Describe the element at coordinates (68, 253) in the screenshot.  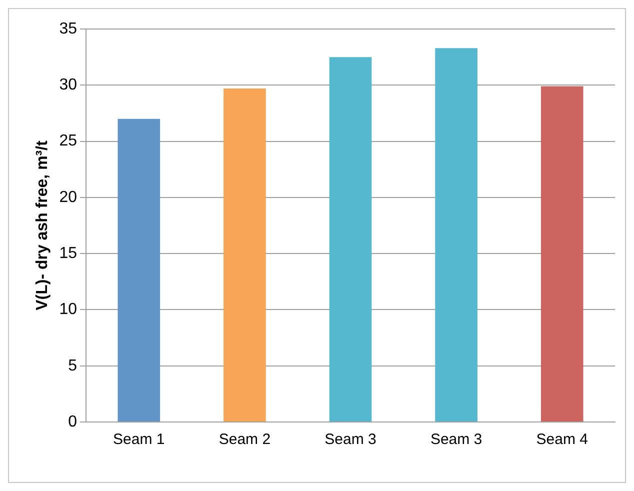
I see `y-tick-label: 15` at that location.